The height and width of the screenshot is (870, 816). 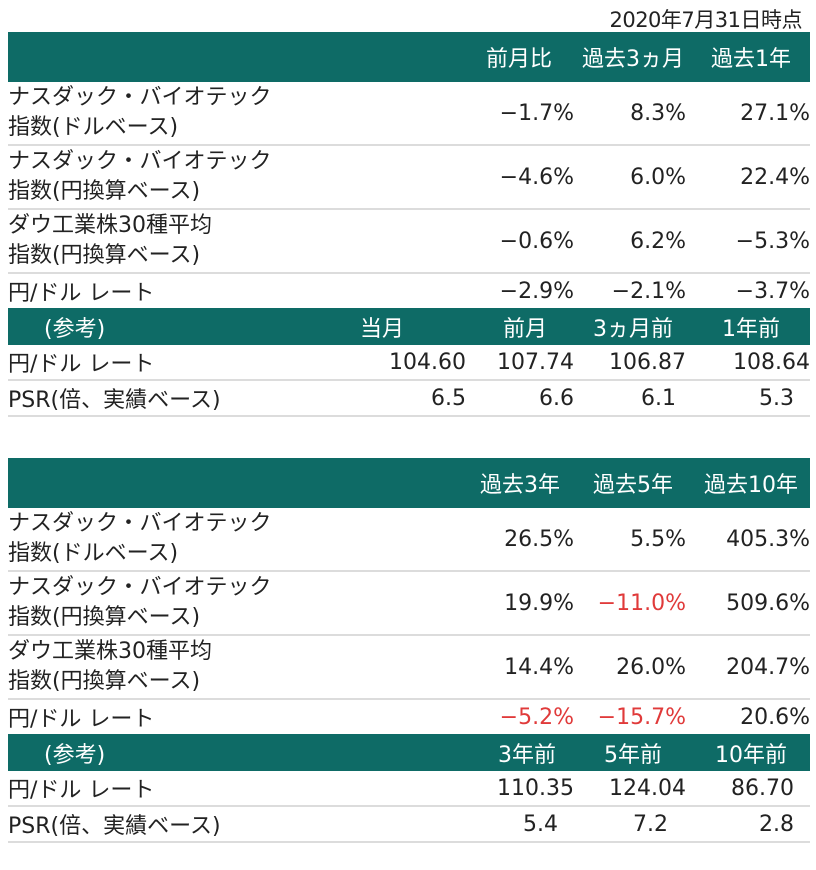 I want to click on as-of-date: 2020年7月31日時点, so click(x=705, y=20).